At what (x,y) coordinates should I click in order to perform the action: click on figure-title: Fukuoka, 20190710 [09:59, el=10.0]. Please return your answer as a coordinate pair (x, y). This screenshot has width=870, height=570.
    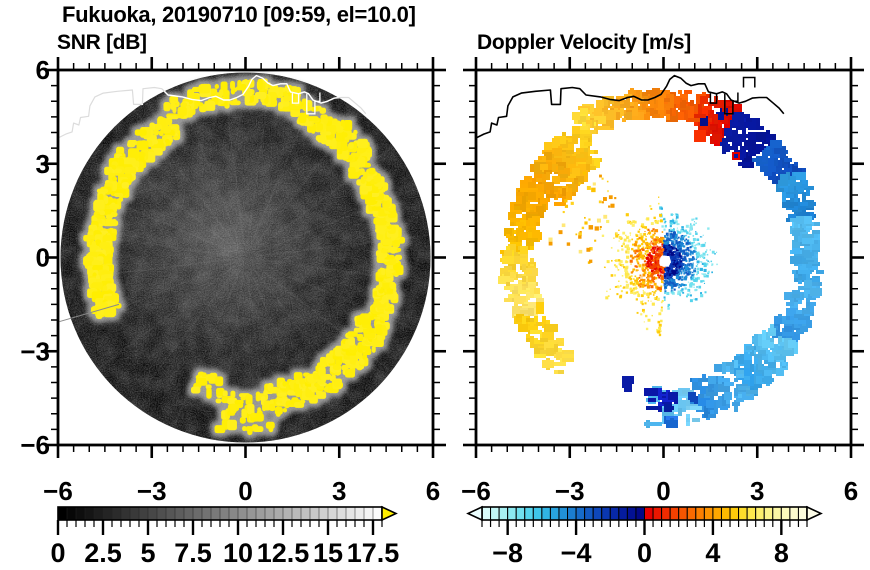
    Looking at the image, I should click on (239, 14).